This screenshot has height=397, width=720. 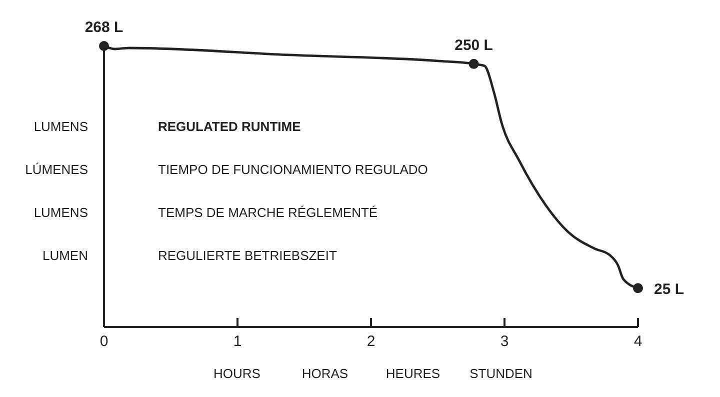 What do you see at coordinates (104, 27) in the screenshot?
I see `data-label: 268 L` at bounding box center [104, 27].